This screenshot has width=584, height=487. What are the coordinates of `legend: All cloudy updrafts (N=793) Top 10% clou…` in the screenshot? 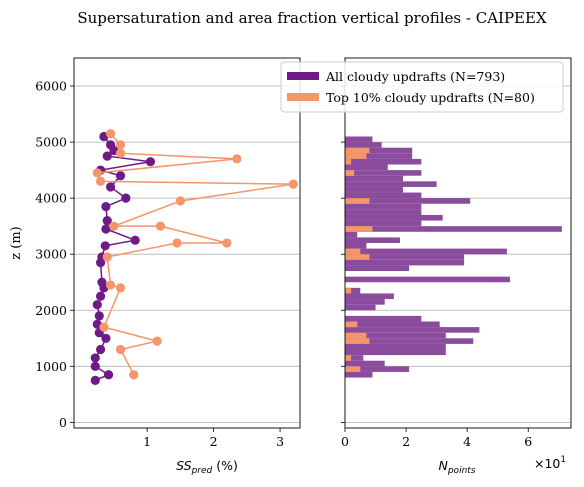 It's located at (422, 87).